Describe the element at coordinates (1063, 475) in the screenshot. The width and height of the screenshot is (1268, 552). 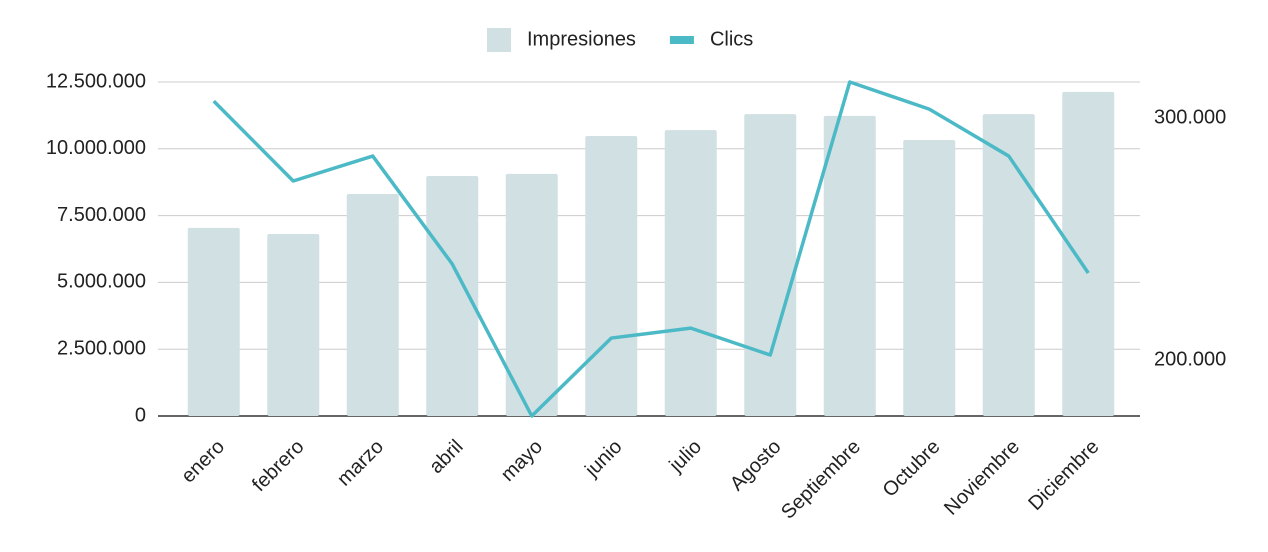
I see `x-tick-label: Diciembre` at that location.